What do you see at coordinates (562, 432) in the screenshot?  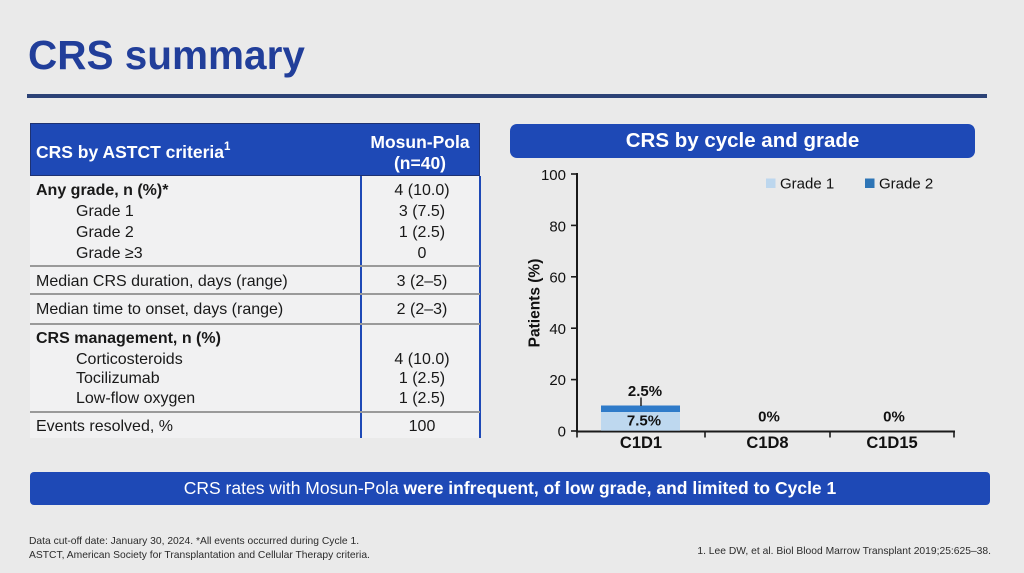 I see `svg-text: 0` at bounding box center [562, 432].